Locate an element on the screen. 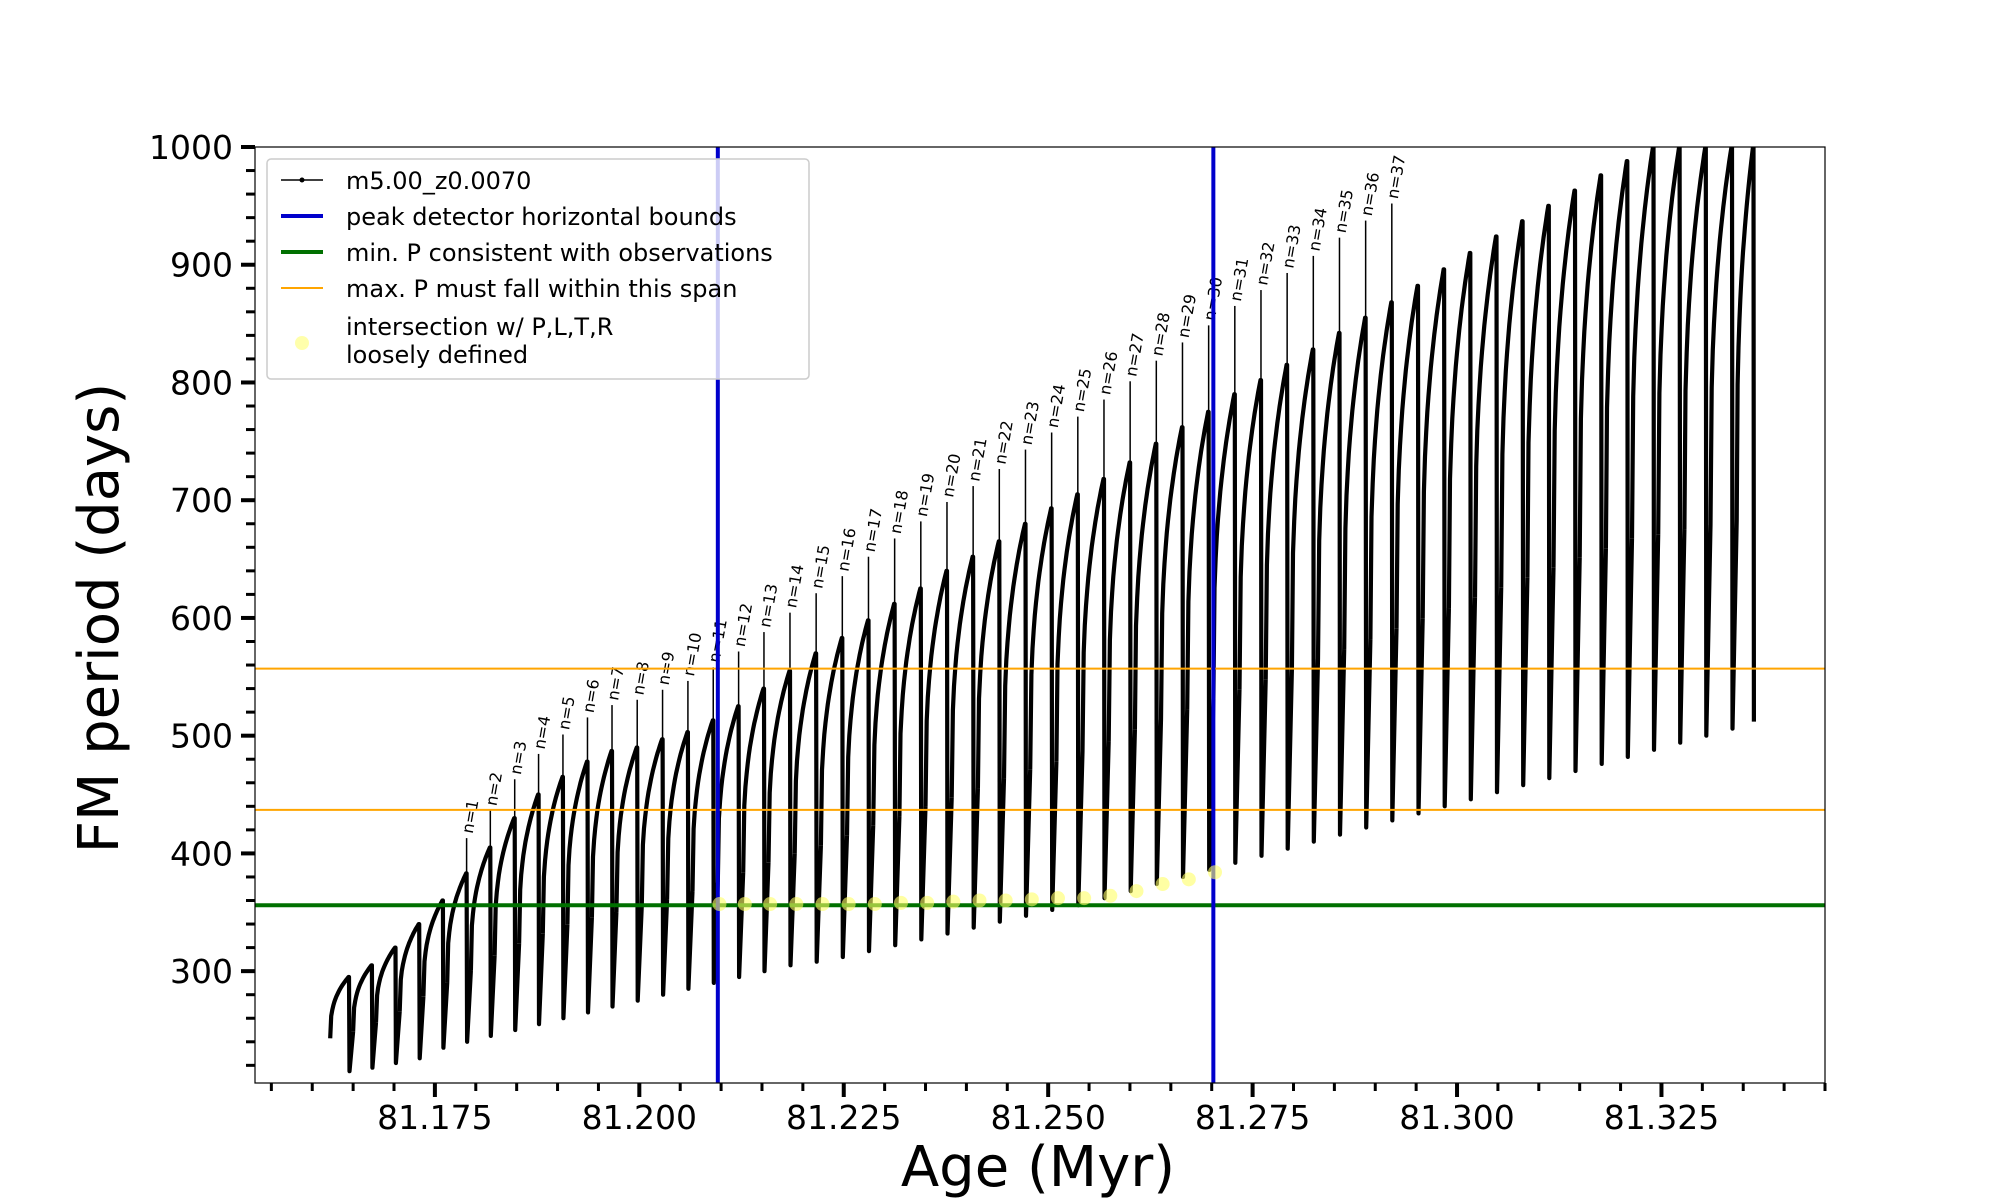 This screenshot has height=1200, width=2000. pulse-label-23: n=23 is located at coordinates (1030, 423).